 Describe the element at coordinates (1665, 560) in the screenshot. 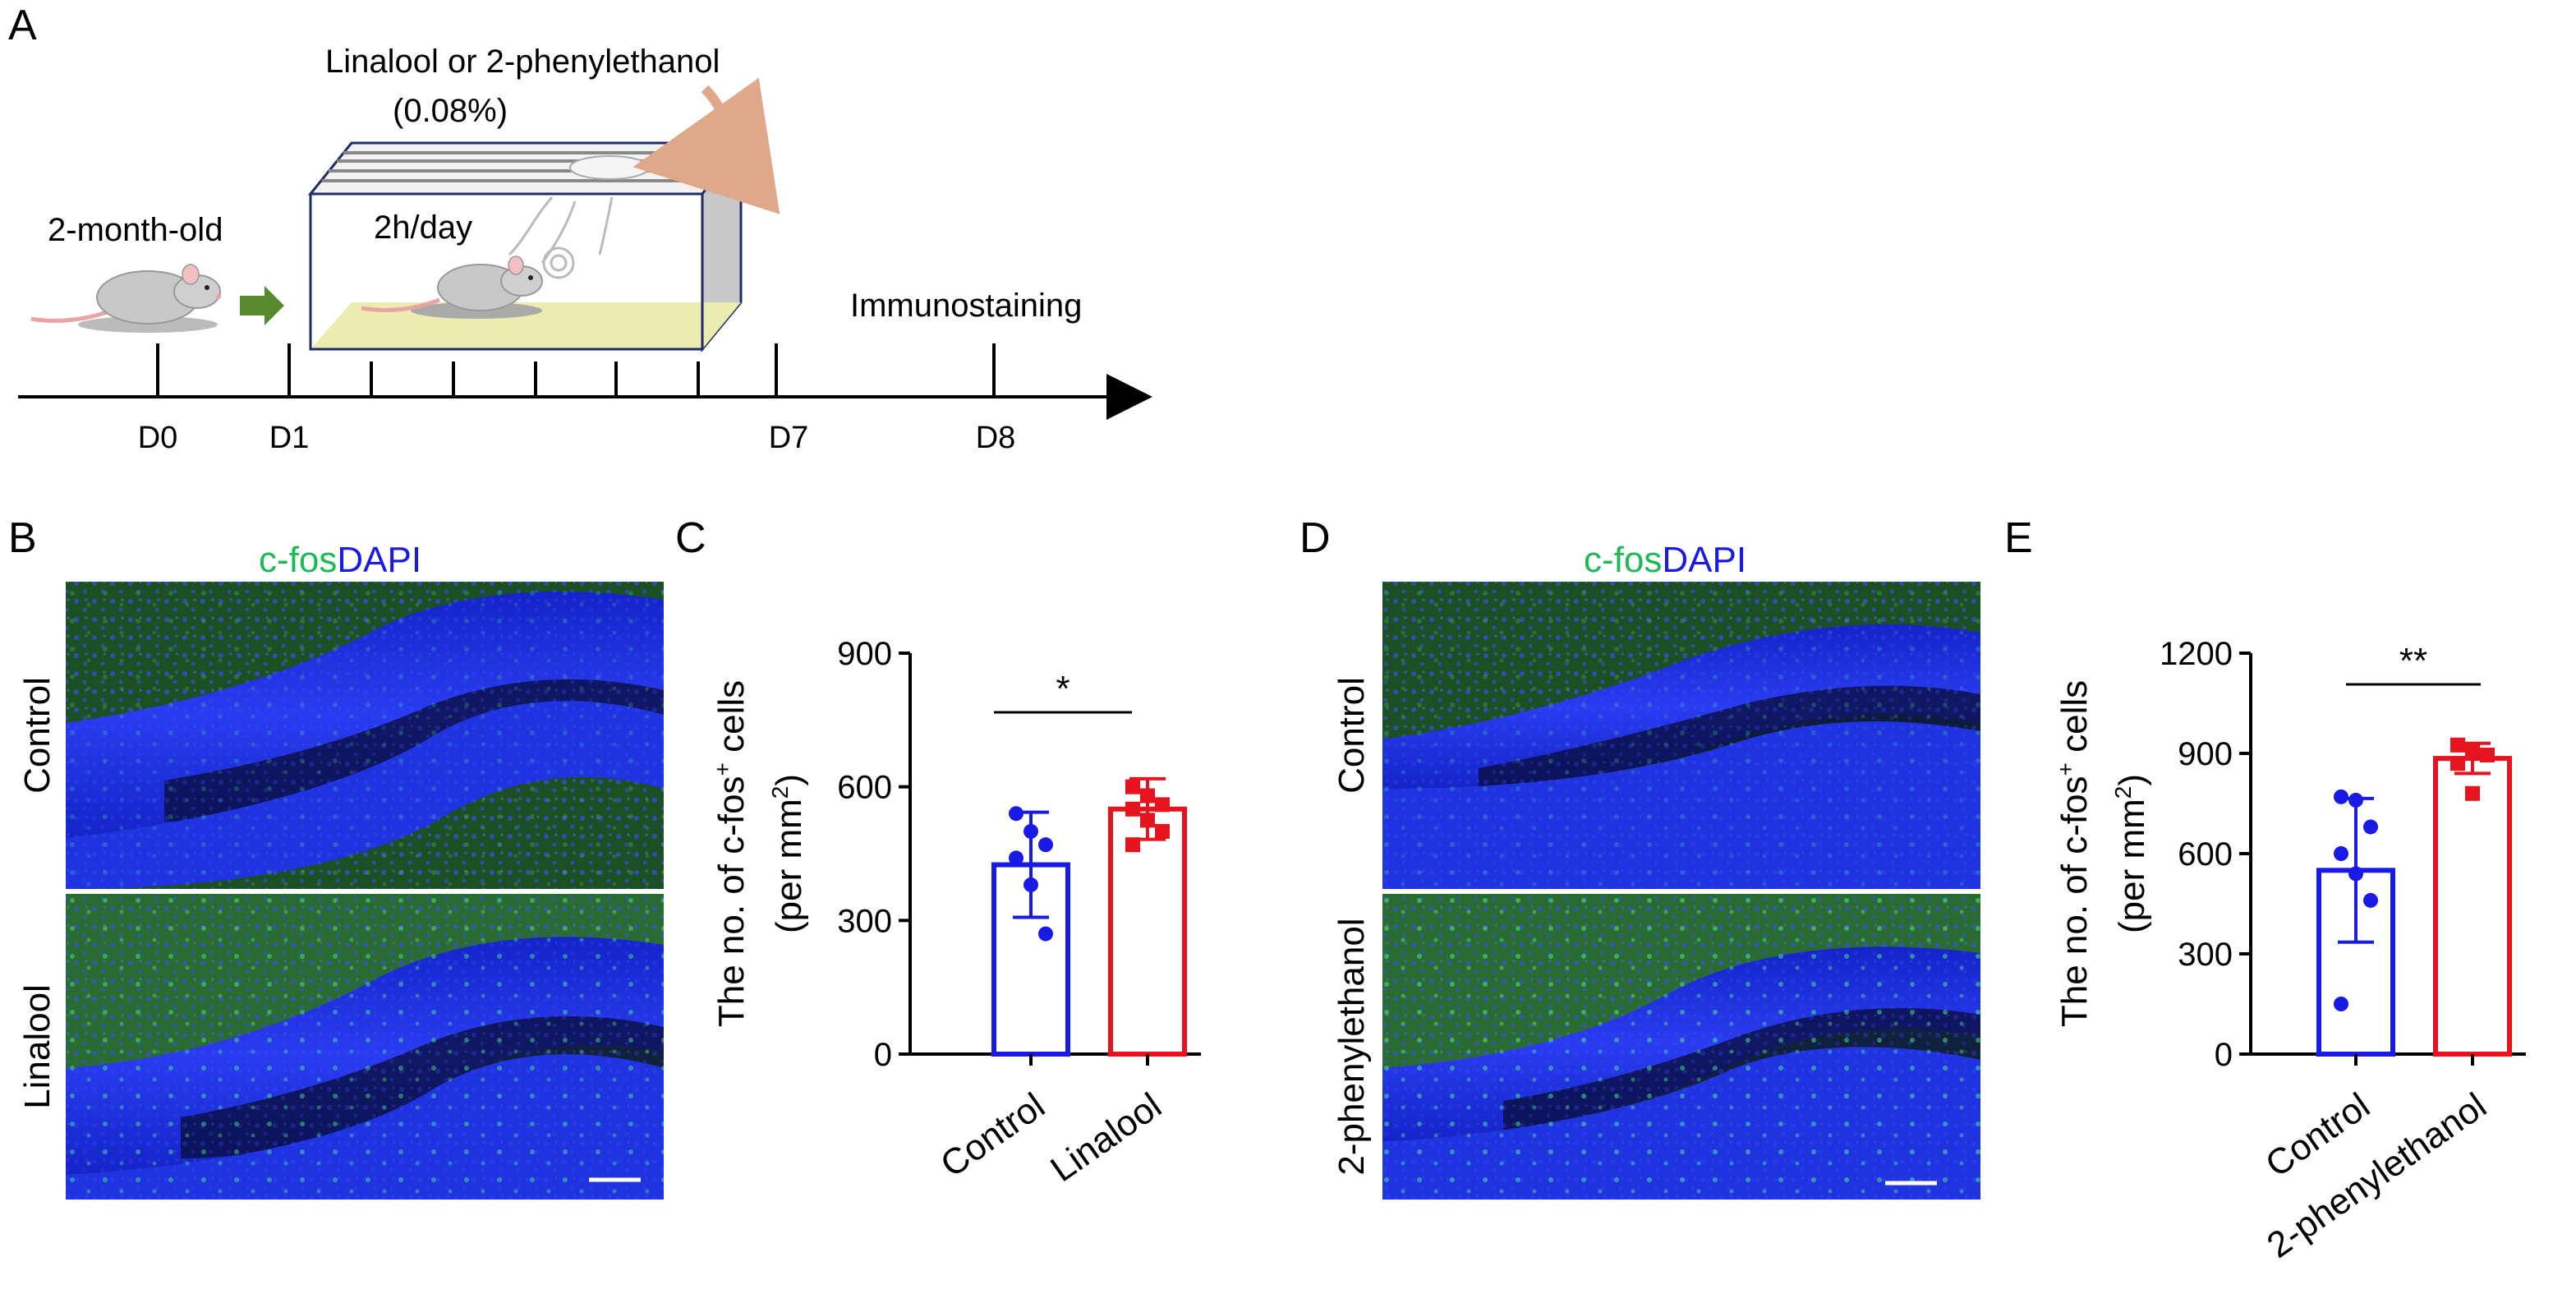

I see `stain-title-d: c-fosDAPI` at that location.